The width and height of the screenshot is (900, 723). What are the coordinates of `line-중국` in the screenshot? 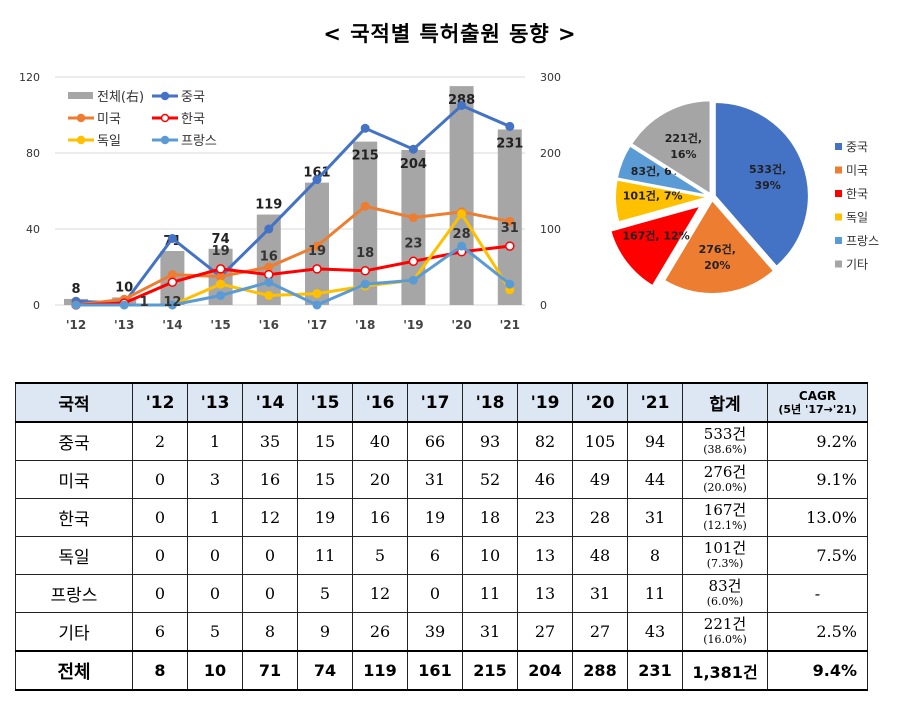 It's located at (293, 204).